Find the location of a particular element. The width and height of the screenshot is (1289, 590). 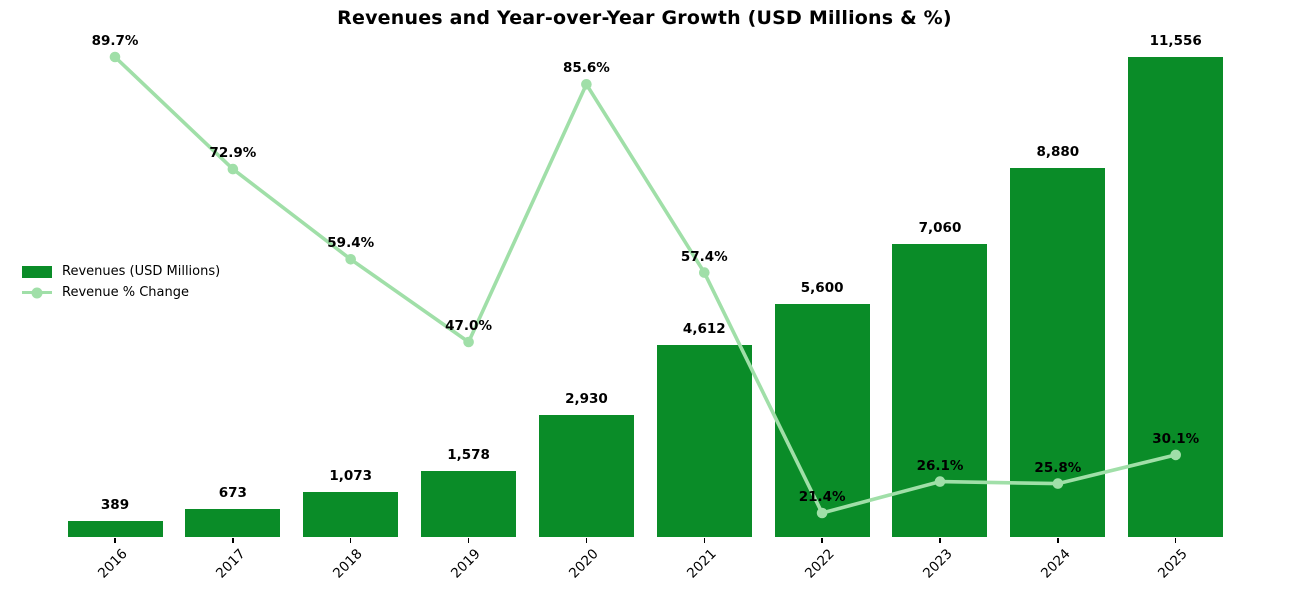

pct-label-2023: 26.1% is located at coordinates (940, 465).